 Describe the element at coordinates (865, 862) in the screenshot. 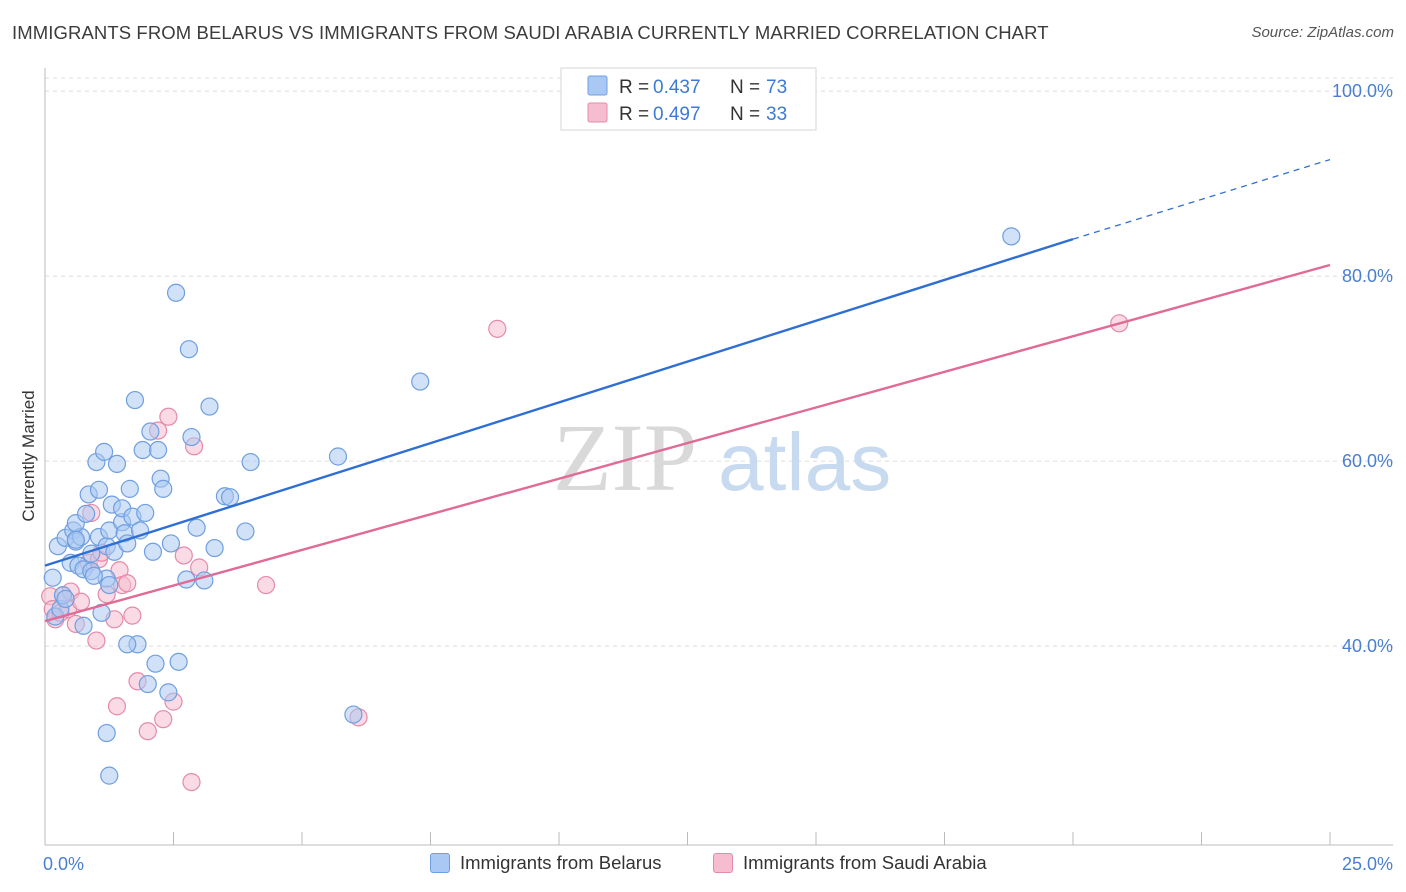

I see `bottom-legend-label-saudi: Immigrants from Saudi Arabia` at that location.